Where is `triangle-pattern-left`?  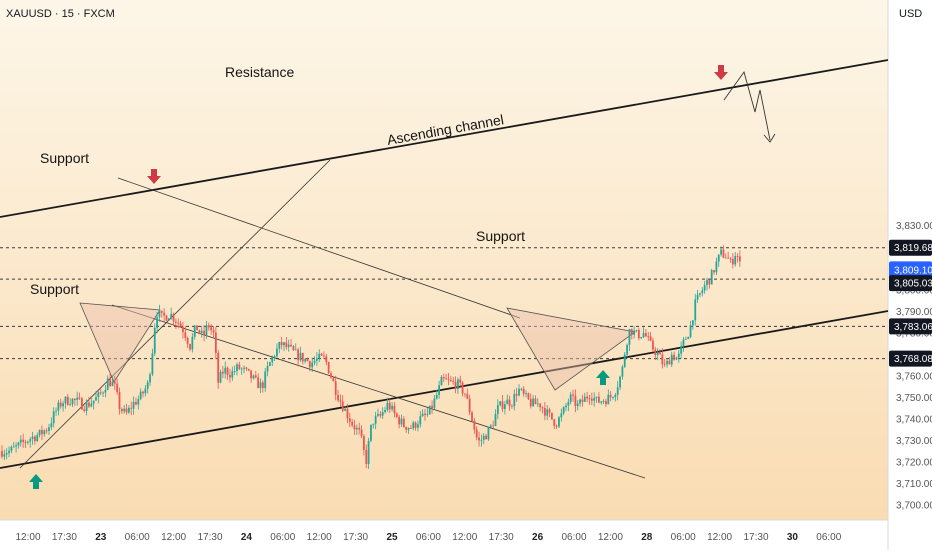
triangle-pattern-left is located at coordinates (120, 342).